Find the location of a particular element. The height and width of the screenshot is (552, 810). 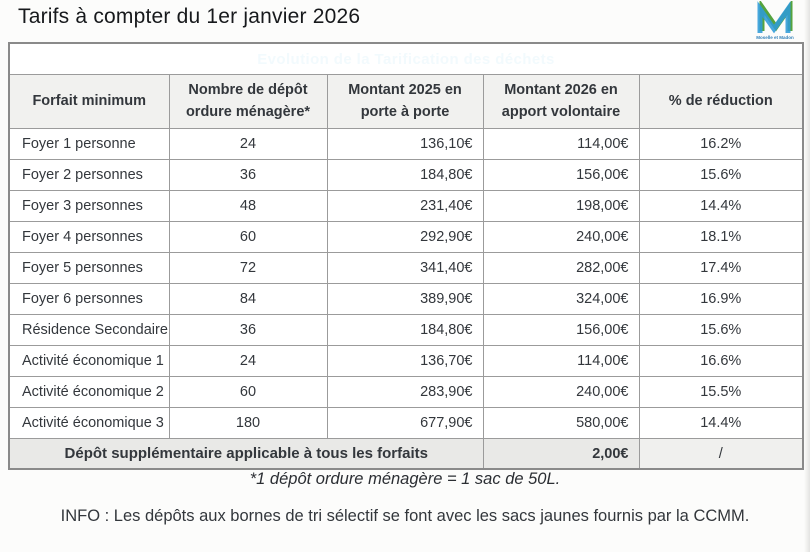

cell-montant-2025: 292,90€ is located at coordinates (405, 237).